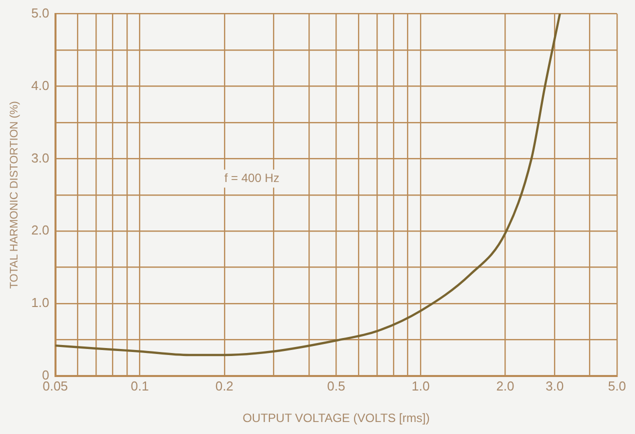  What do you see at coordinates (555, 386) in the screenshot?
I see `x-tick-label: 3.0` at bounding box center [555, 386].